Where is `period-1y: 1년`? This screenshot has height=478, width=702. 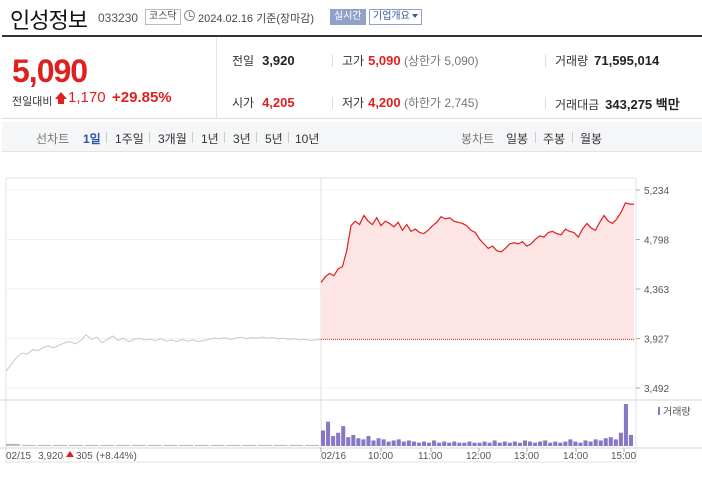 period-1y: 1년 is located at coordinates (210, 139).